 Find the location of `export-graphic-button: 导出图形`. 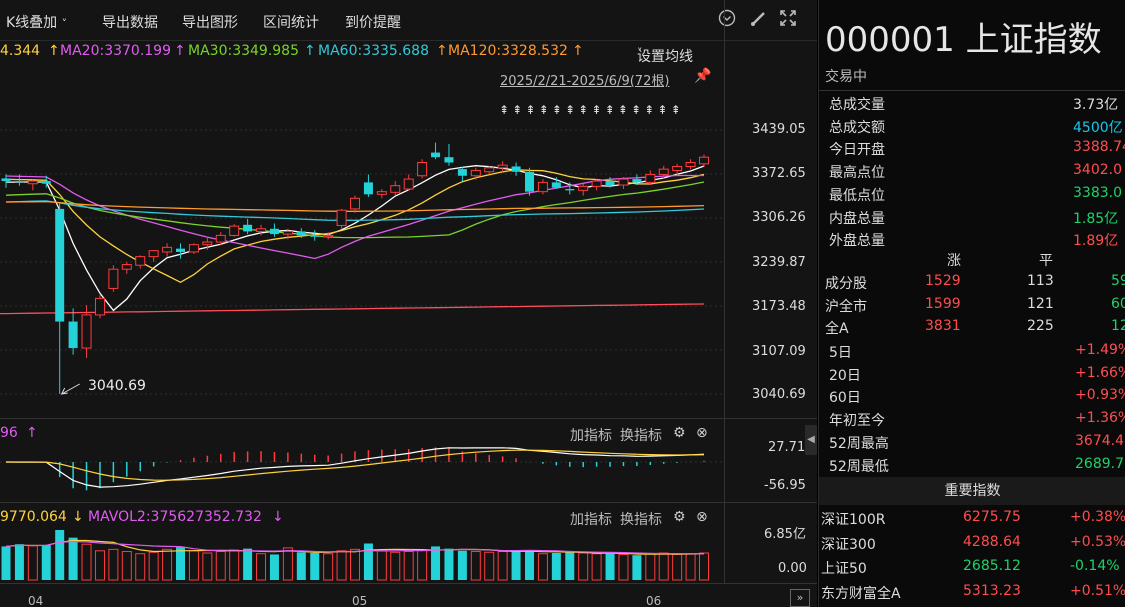

export-graphic-button: 导出图形 is located at coordinates (210, 23).